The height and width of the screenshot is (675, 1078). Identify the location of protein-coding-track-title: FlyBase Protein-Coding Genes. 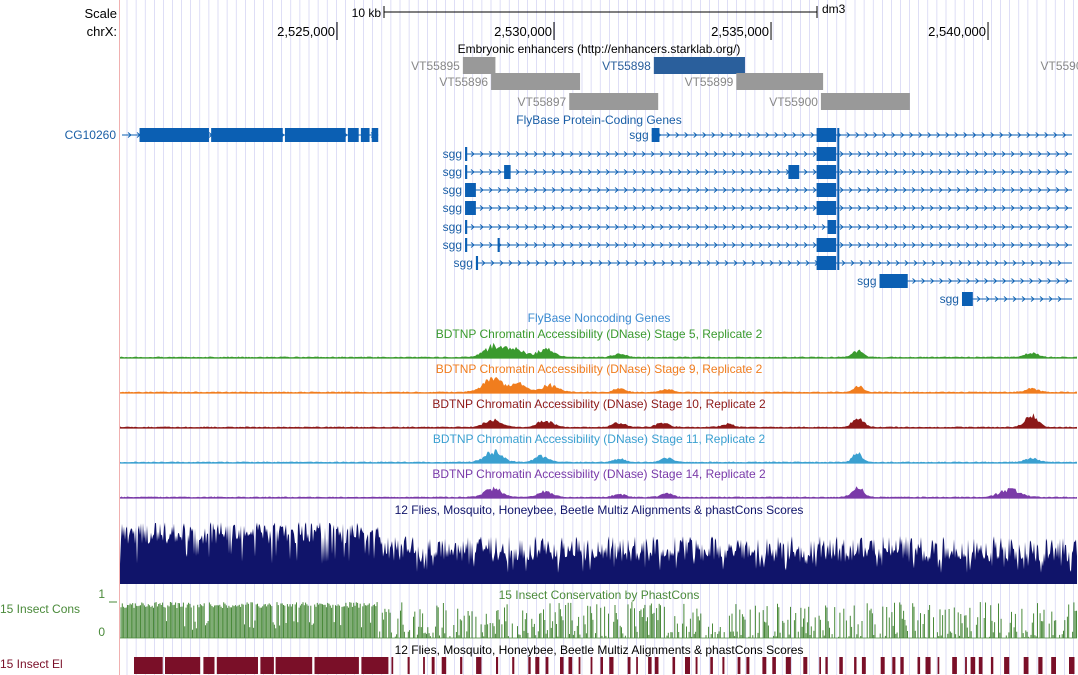
(598, 120).